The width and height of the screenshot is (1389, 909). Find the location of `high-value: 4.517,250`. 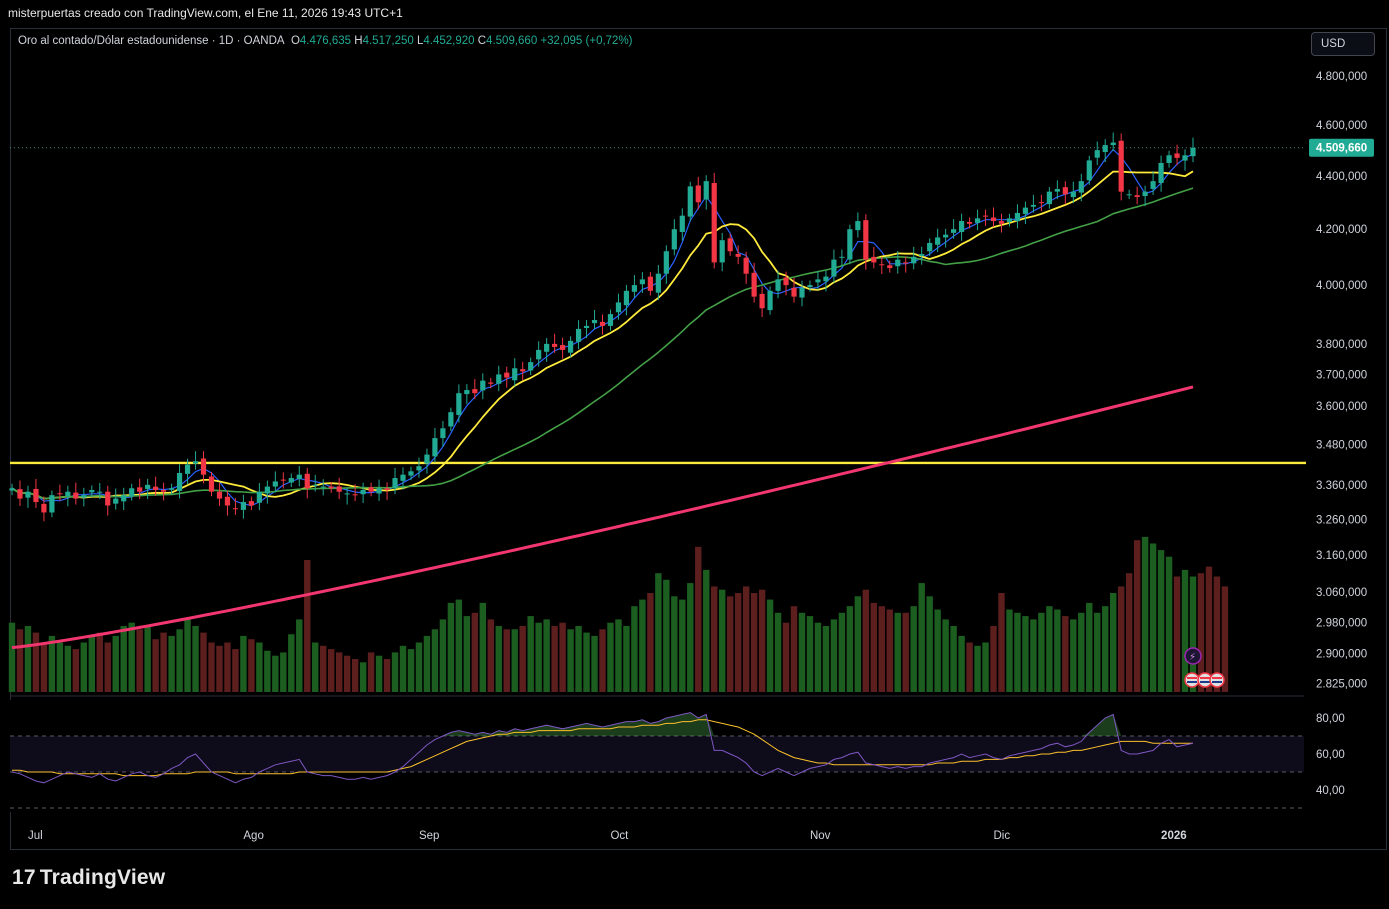

high-value: 4.517,250 is located at coordinates (388, 41).